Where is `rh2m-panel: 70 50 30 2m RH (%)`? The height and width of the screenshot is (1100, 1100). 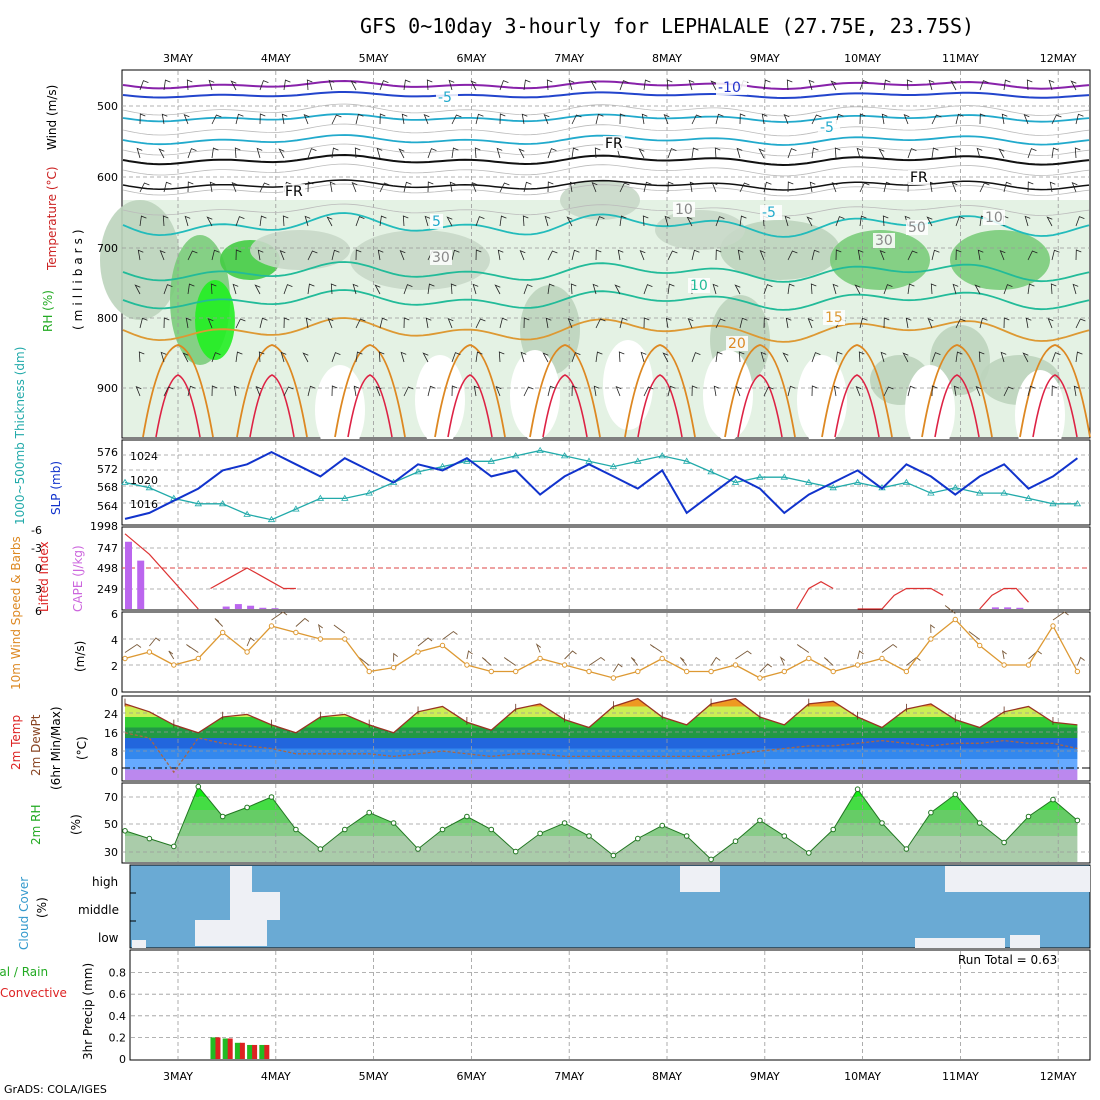
rh2m-panel: 70 50 30 2m RH (%) is located at coordinates (560, 823).